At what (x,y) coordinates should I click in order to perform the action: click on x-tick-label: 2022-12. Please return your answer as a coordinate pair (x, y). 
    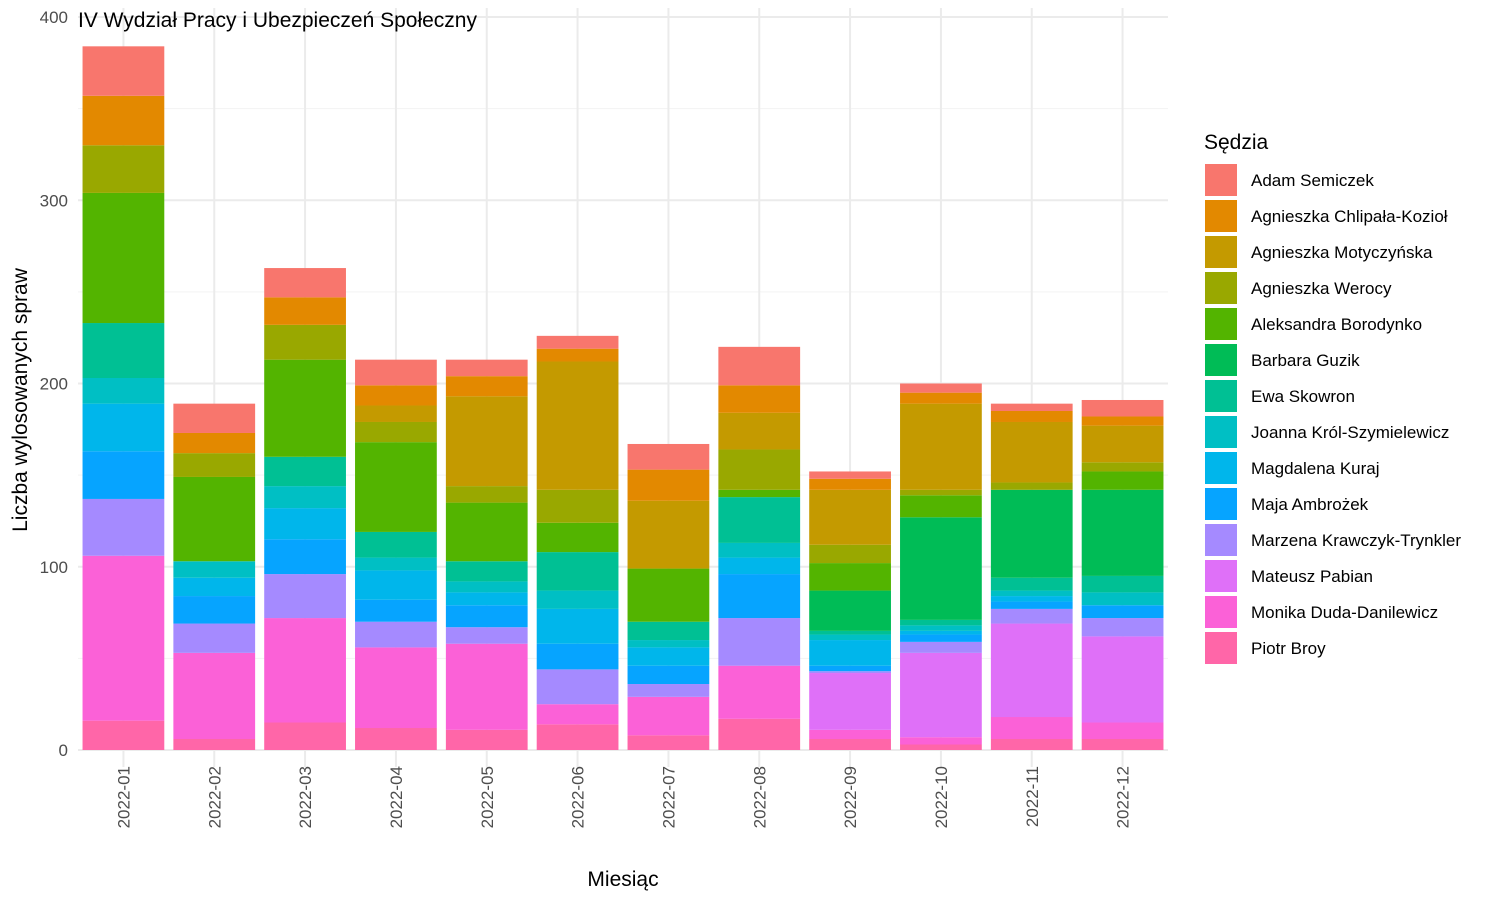
    Looking at the image, I should click on (1123, 797).